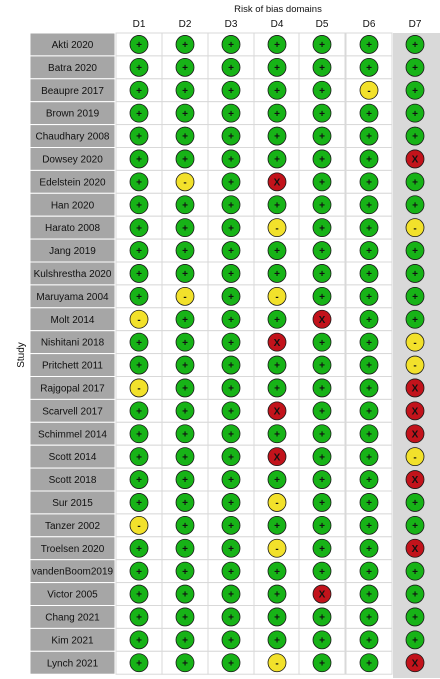 The image size is (440, 679). What do you see at coordinates (227, 273) in the screenshot?
I see `table-row: Kulshrestha 2020 + + + + + + +` at bounding box center [227, 273].